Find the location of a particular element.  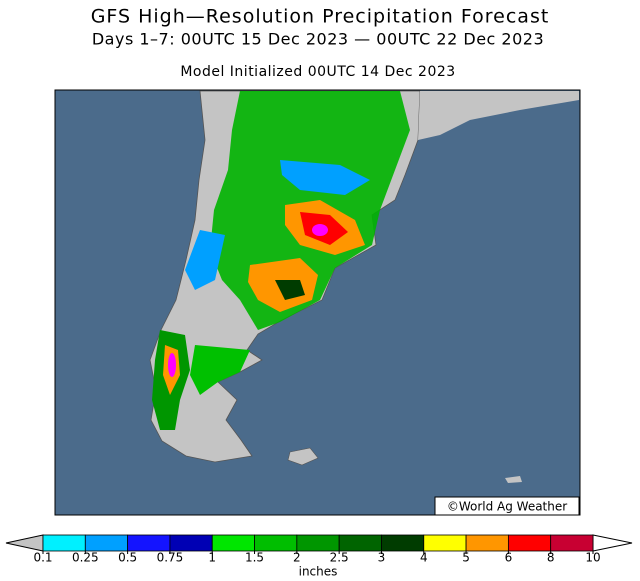

colorbar: 0.1 0.25 0.5 0.75 1 1.5 2 2.5 3 4 5 6 8 10 inches is located at coordinates (319, 556).